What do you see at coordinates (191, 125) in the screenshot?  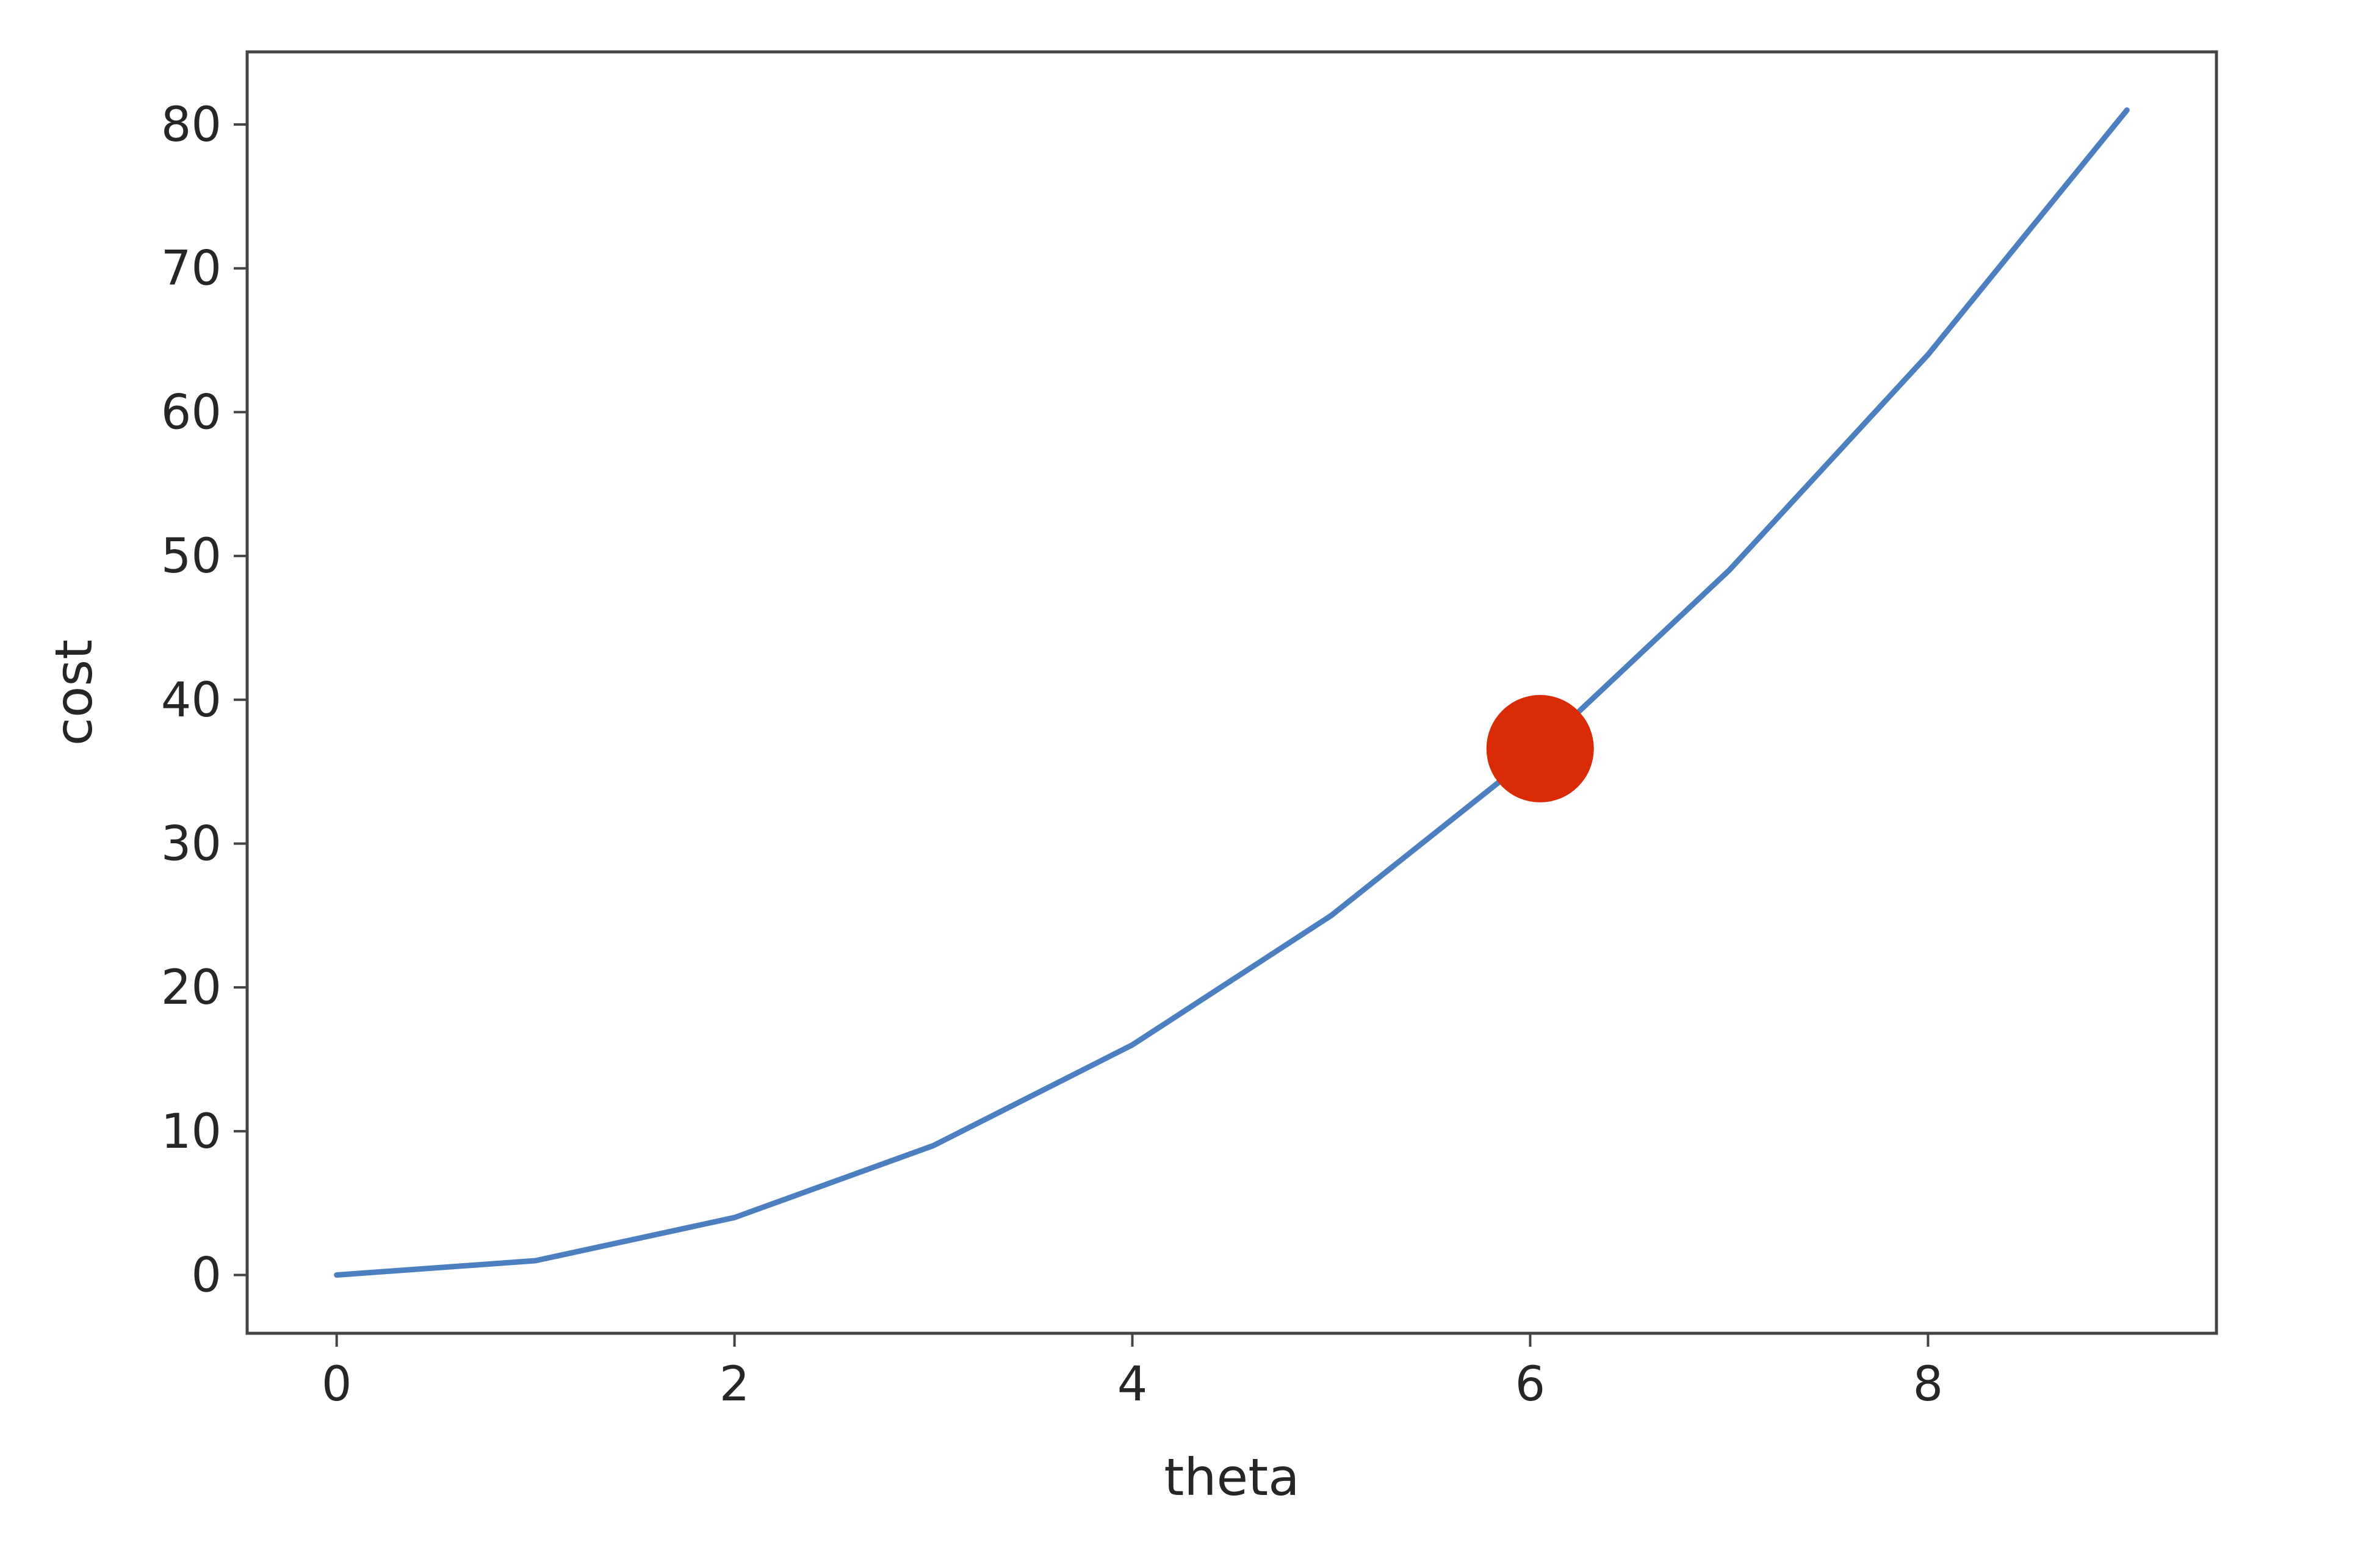 I see `y-tick-label: 80` at bounding box center [191, 125].